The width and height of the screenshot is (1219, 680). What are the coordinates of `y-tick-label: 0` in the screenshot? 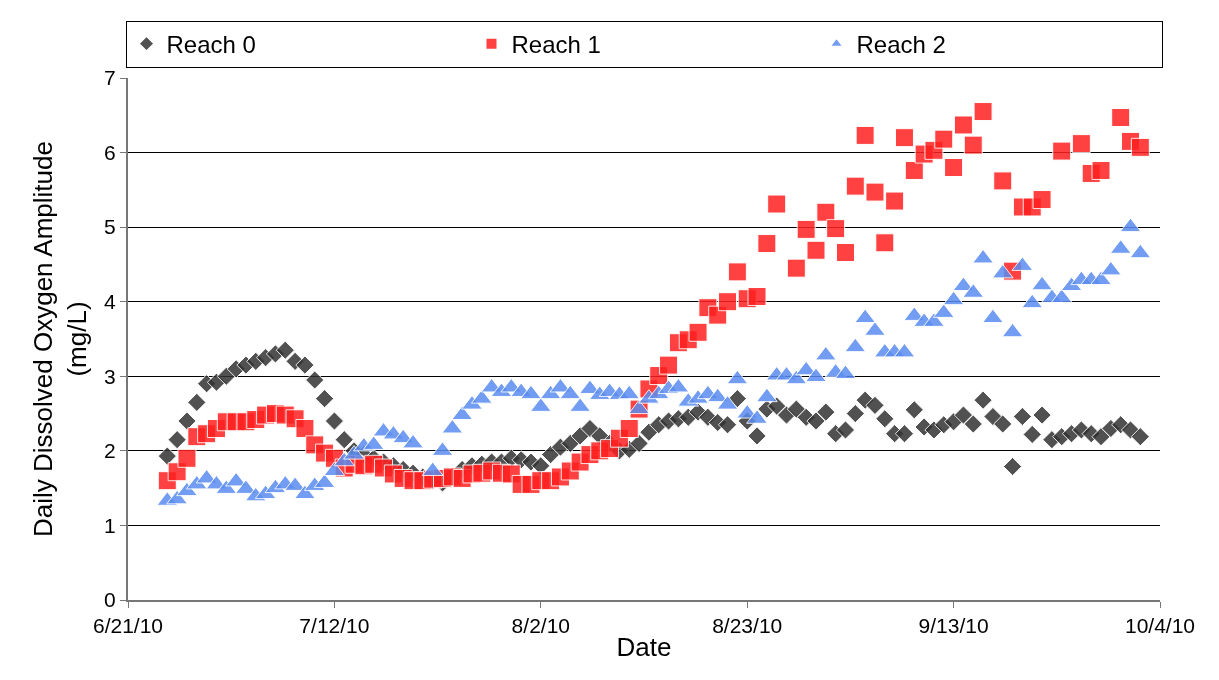 It's located at (110, 600).